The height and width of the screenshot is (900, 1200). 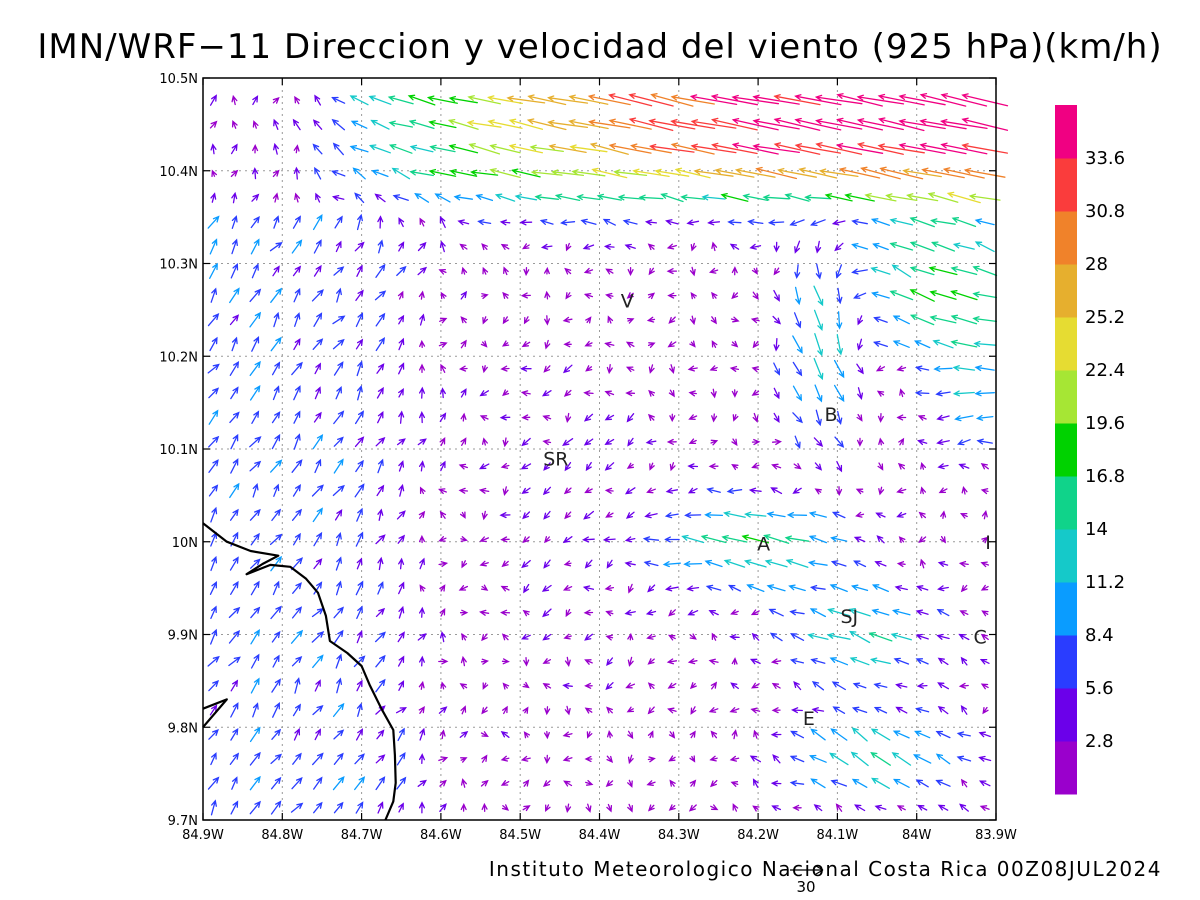 I want to click on reference-vector-head, so click(x=819, y=870).